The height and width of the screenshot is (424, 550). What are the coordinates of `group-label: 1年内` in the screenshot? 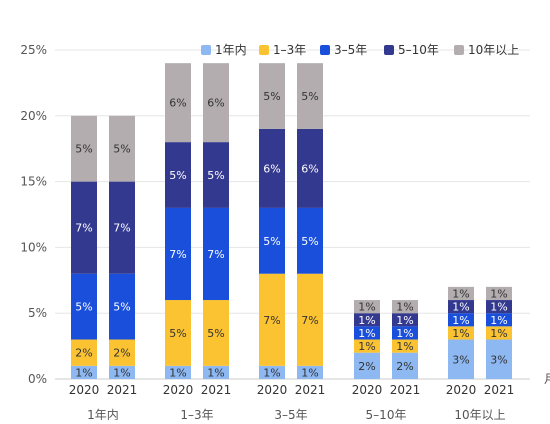 It's located at (103, 414).